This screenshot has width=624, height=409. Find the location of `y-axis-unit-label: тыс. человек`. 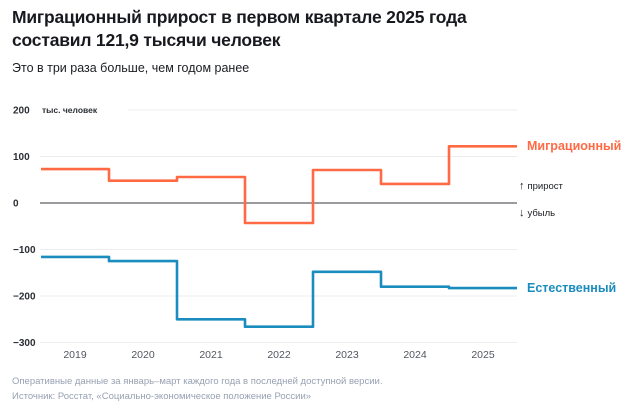

y-axis-unit-label: тыс. человек is located at coordinates (70, 110).